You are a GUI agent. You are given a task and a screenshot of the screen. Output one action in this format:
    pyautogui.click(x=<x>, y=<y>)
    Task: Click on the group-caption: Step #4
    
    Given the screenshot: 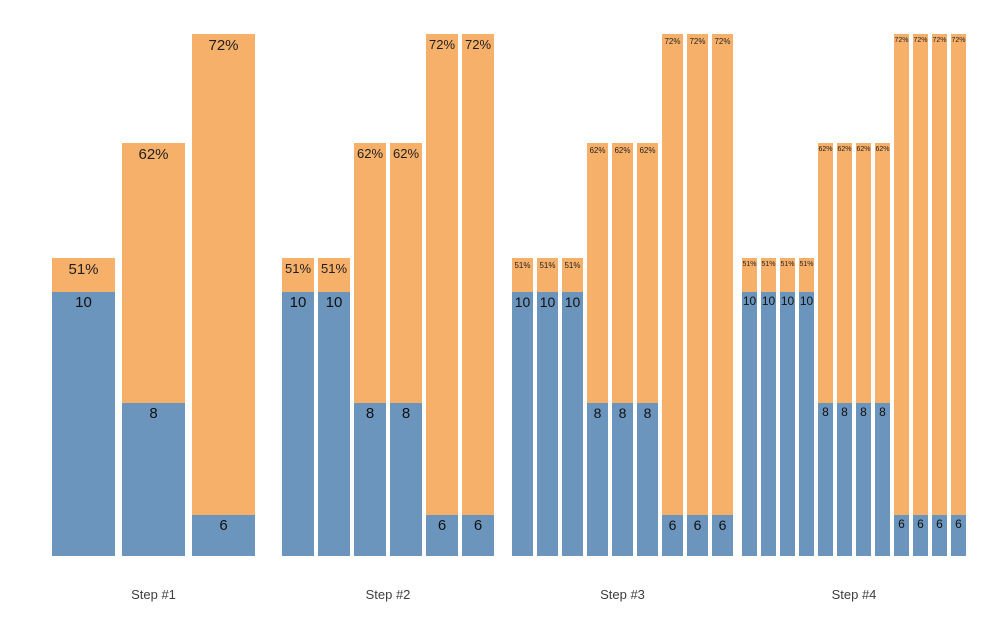 What is the action you would take?
    pyautogui.click(x=854, y=594)
    